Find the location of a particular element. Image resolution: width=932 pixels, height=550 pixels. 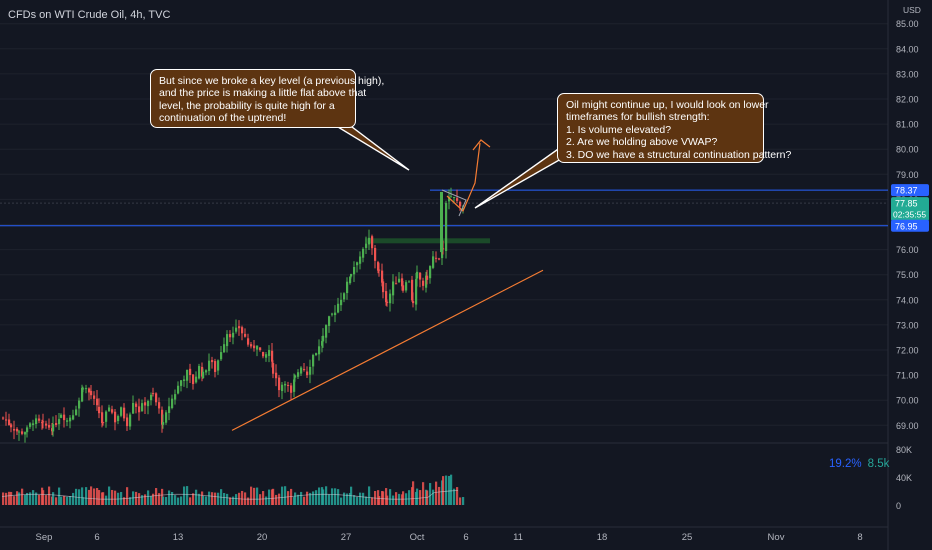

volume-tick-label: 0 is located at coordinates (898, 506).